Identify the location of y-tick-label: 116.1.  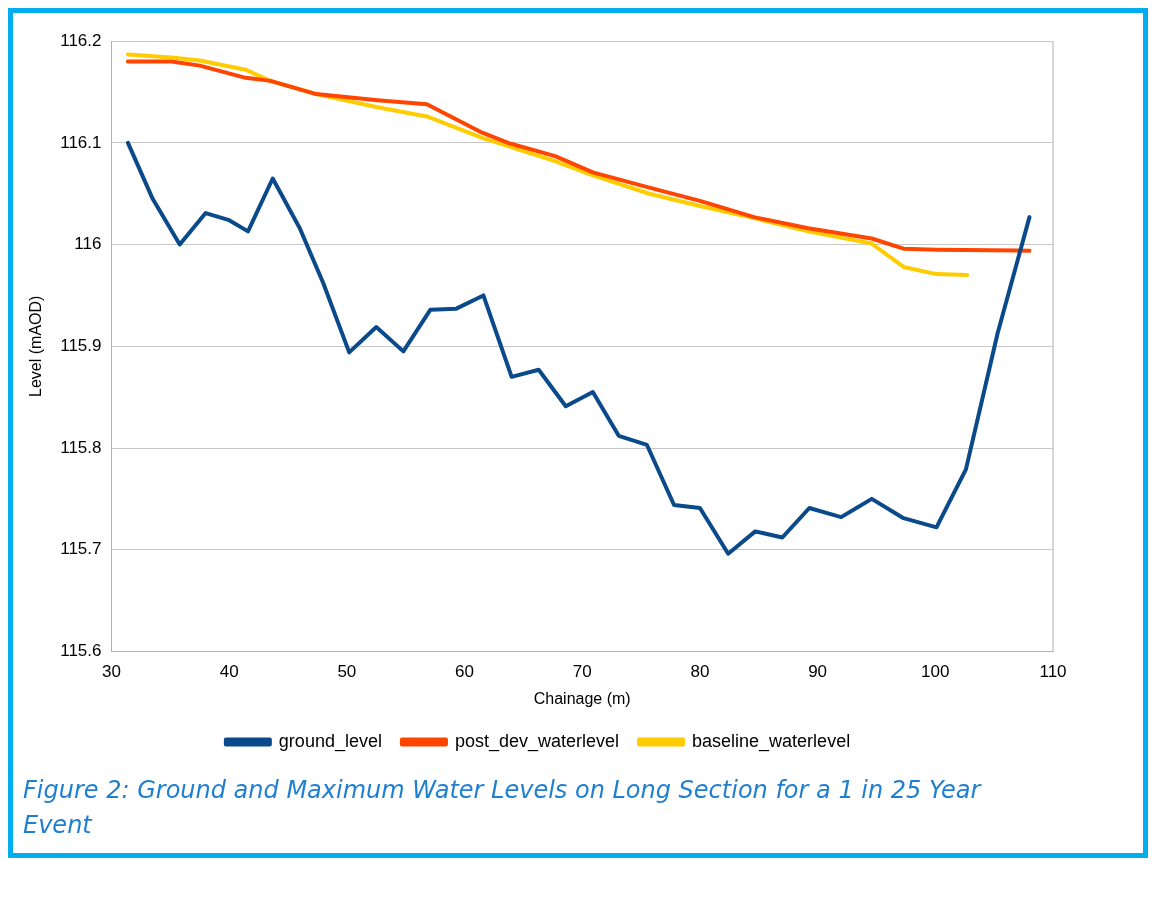
(81, 142).